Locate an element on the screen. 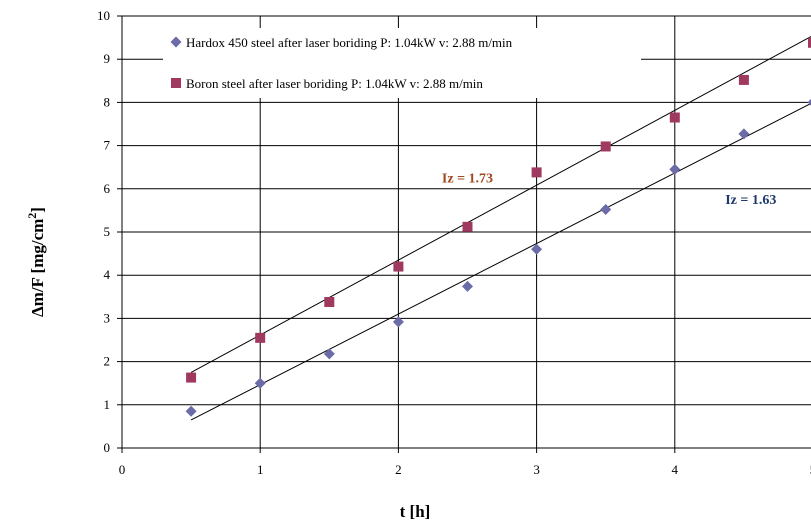 This screenshot has width=811, height=524. y-tick-label: 6 is located at coordinates (107, 188).